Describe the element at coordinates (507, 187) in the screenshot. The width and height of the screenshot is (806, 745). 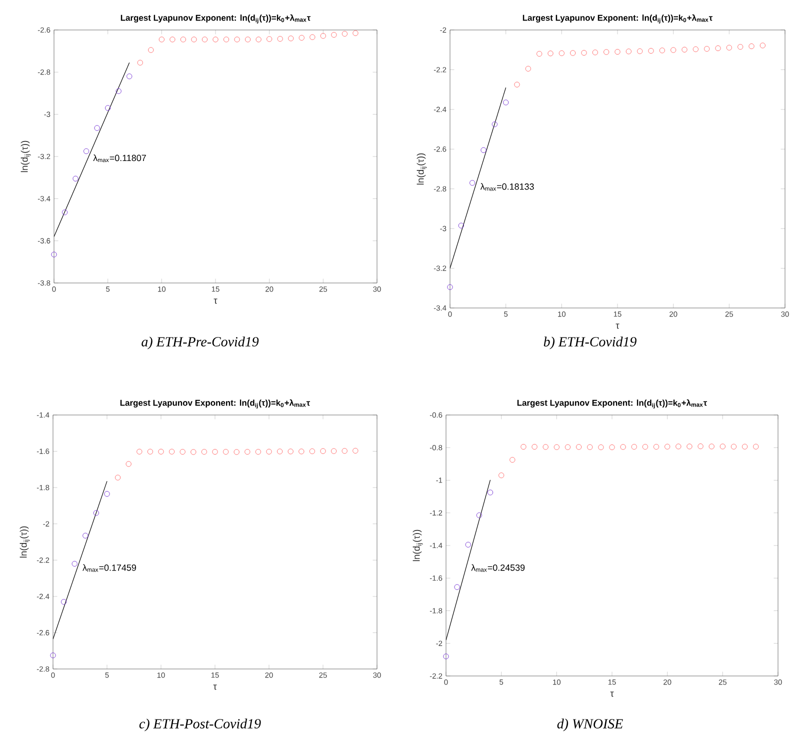
I see `annotation: λ$_{max}$=0.18133` at that location.